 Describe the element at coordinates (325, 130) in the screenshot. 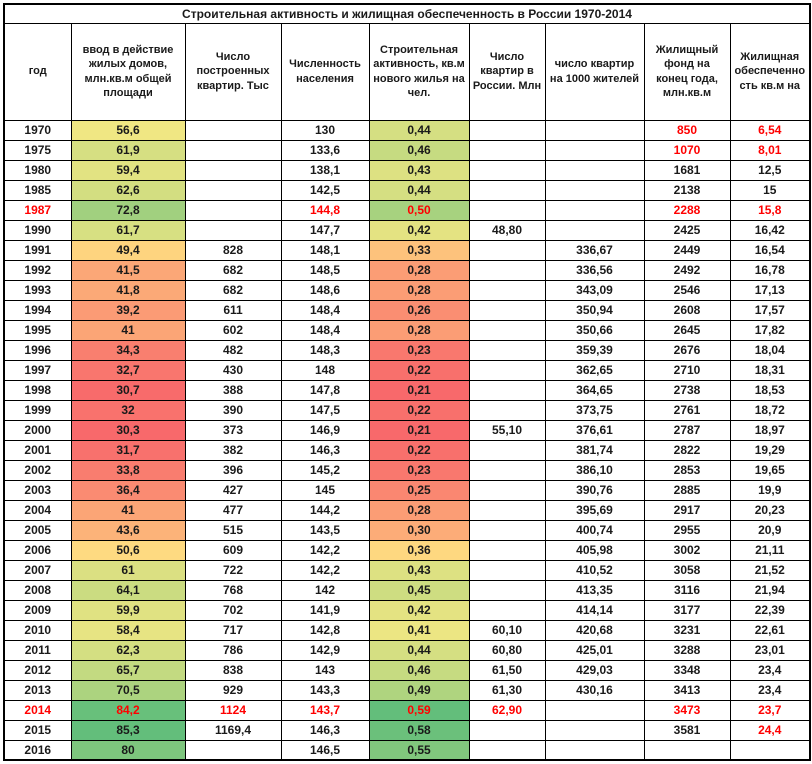

I see `data-cell: 130` at that location.